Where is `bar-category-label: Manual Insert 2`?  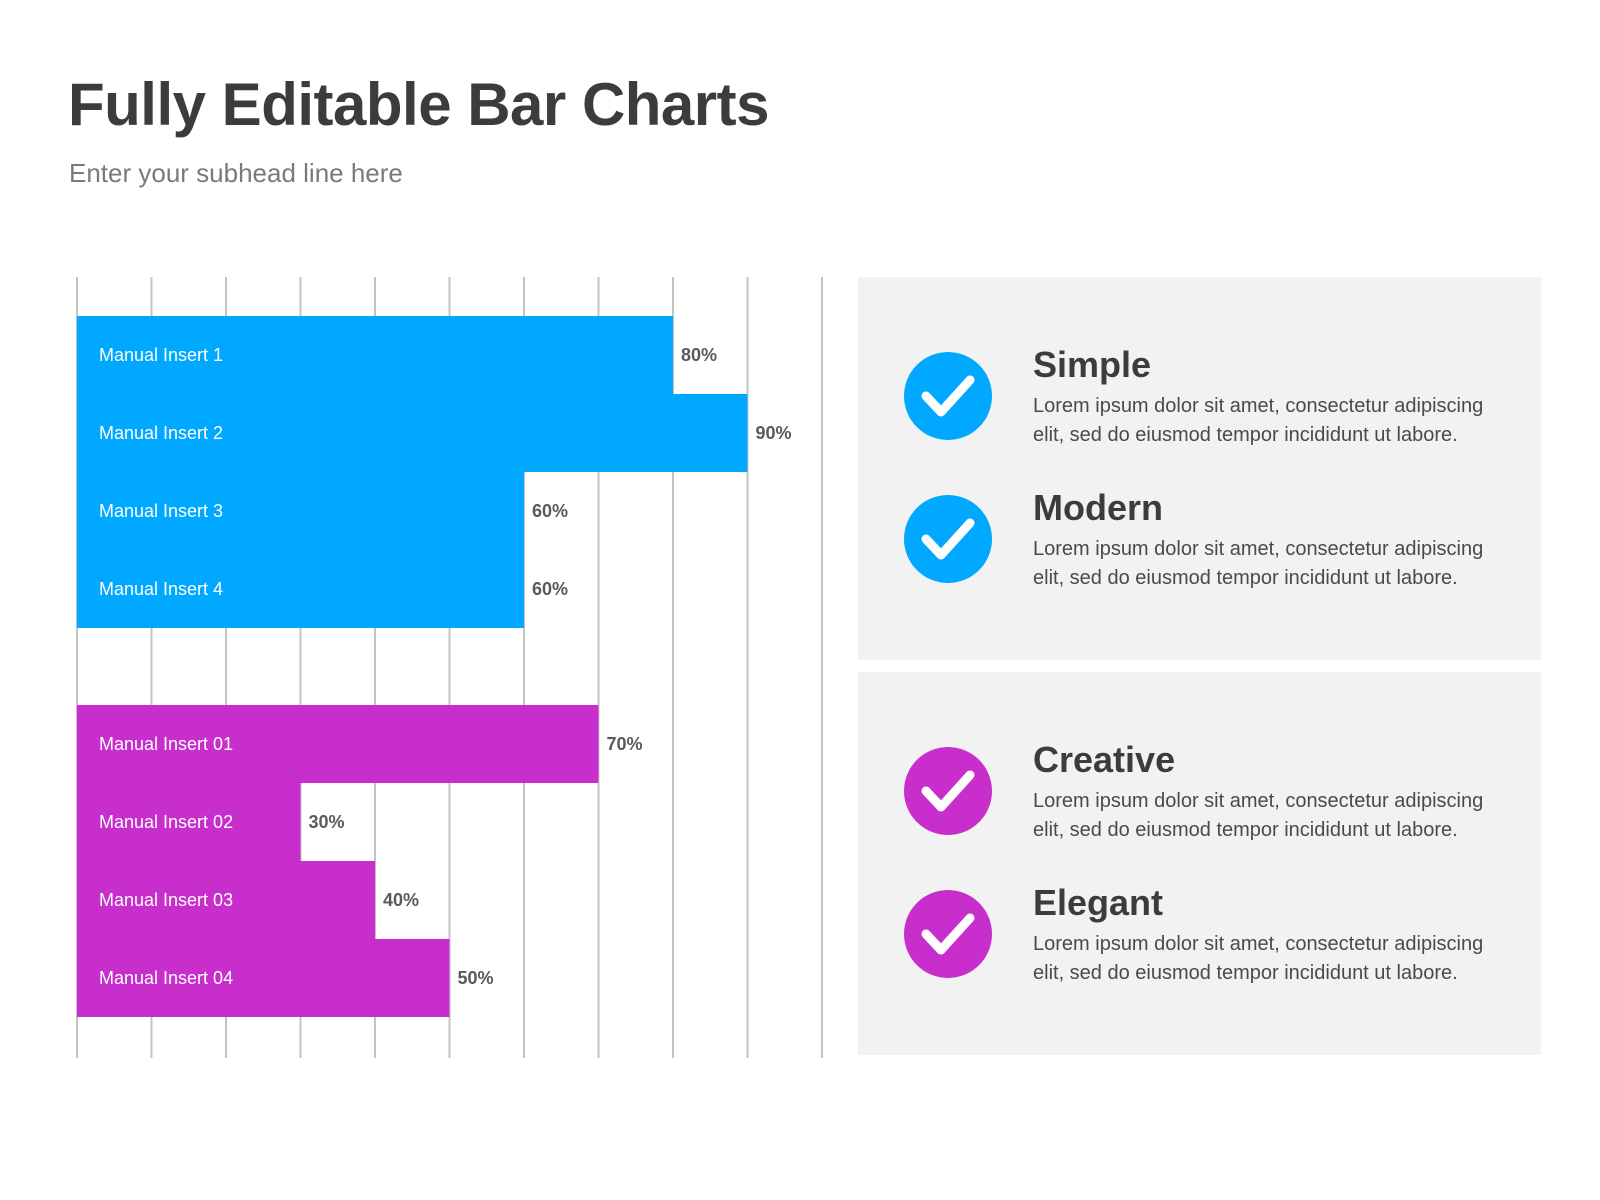
bar-category-label: Manual Insert 2 is located at coordinates (161, 433).